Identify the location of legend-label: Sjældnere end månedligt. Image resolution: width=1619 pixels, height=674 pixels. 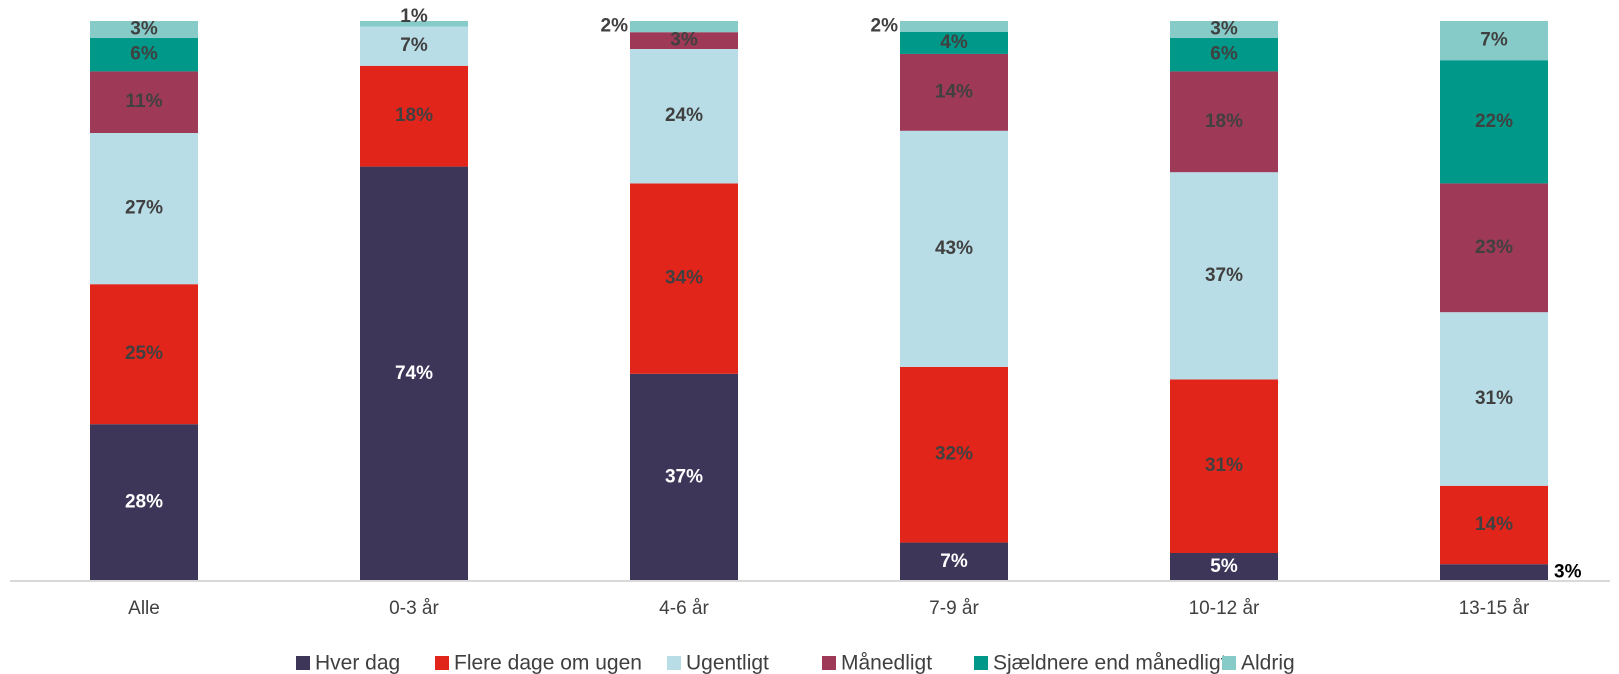
(1110, 663).